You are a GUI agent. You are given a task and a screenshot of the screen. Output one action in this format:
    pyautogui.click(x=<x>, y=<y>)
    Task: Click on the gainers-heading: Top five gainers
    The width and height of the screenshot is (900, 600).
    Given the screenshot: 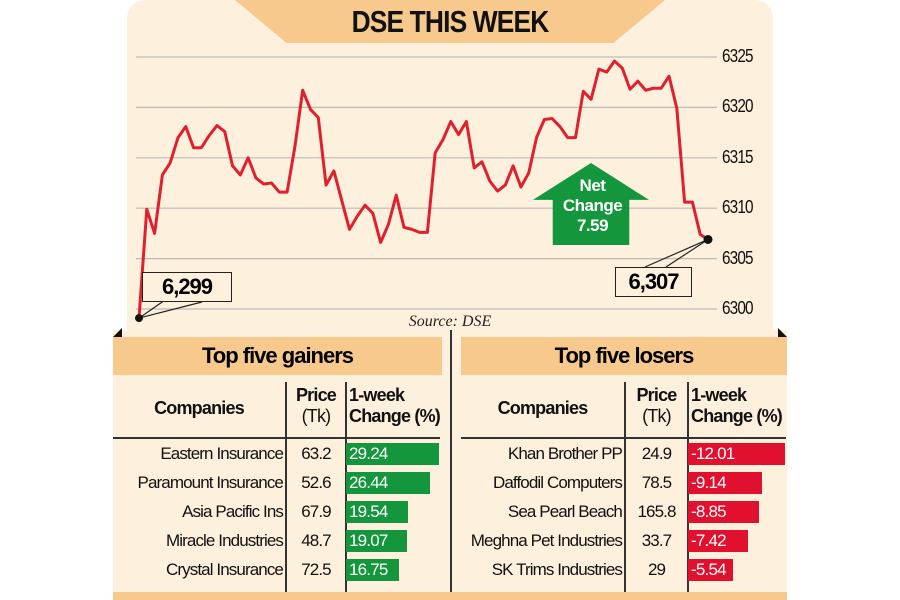 What is the action you would take?
    pyautogui.click(x=277, y=356)
    